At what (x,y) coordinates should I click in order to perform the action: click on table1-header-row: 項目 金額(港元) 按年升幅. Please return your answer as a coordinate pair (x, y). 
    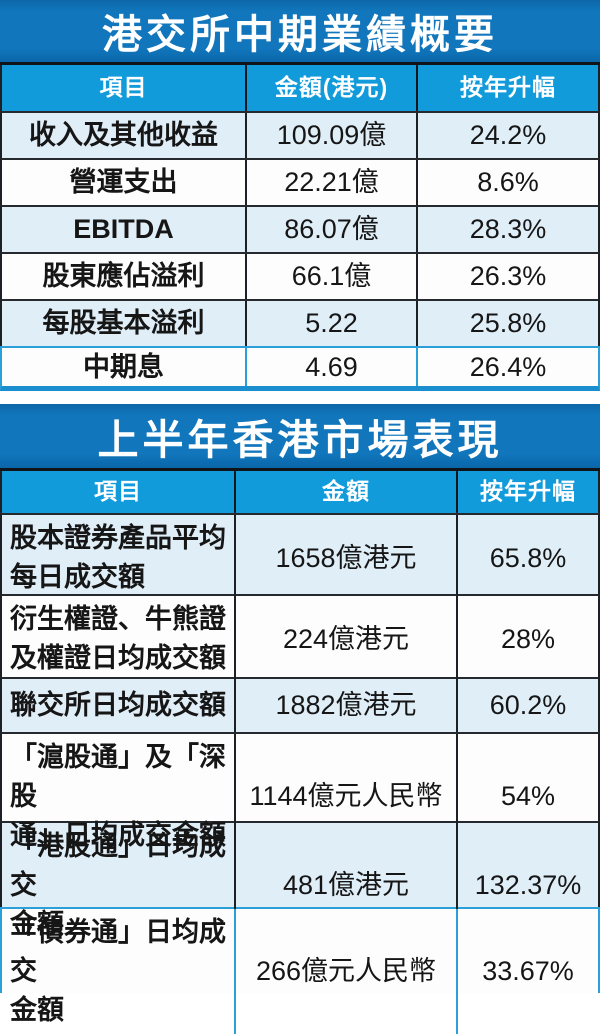
    Looking at the image, I should click on (300, 88).